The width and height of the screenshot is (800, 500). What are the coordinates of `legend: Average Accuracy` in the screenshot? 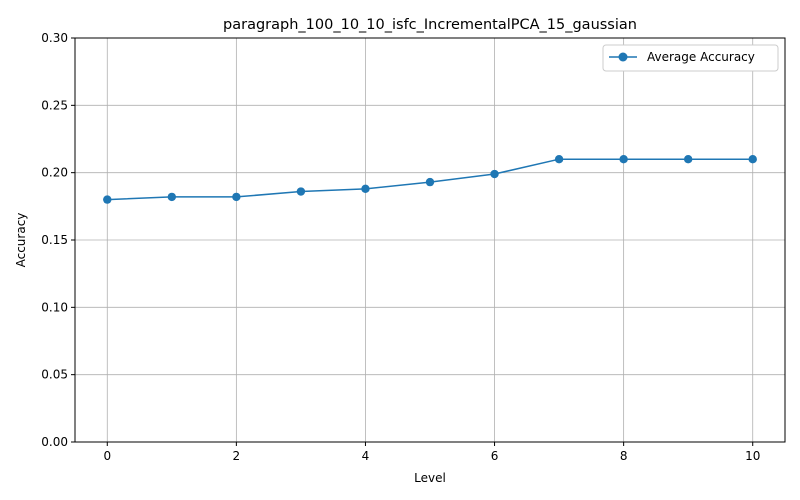 It's located at (690, 58).